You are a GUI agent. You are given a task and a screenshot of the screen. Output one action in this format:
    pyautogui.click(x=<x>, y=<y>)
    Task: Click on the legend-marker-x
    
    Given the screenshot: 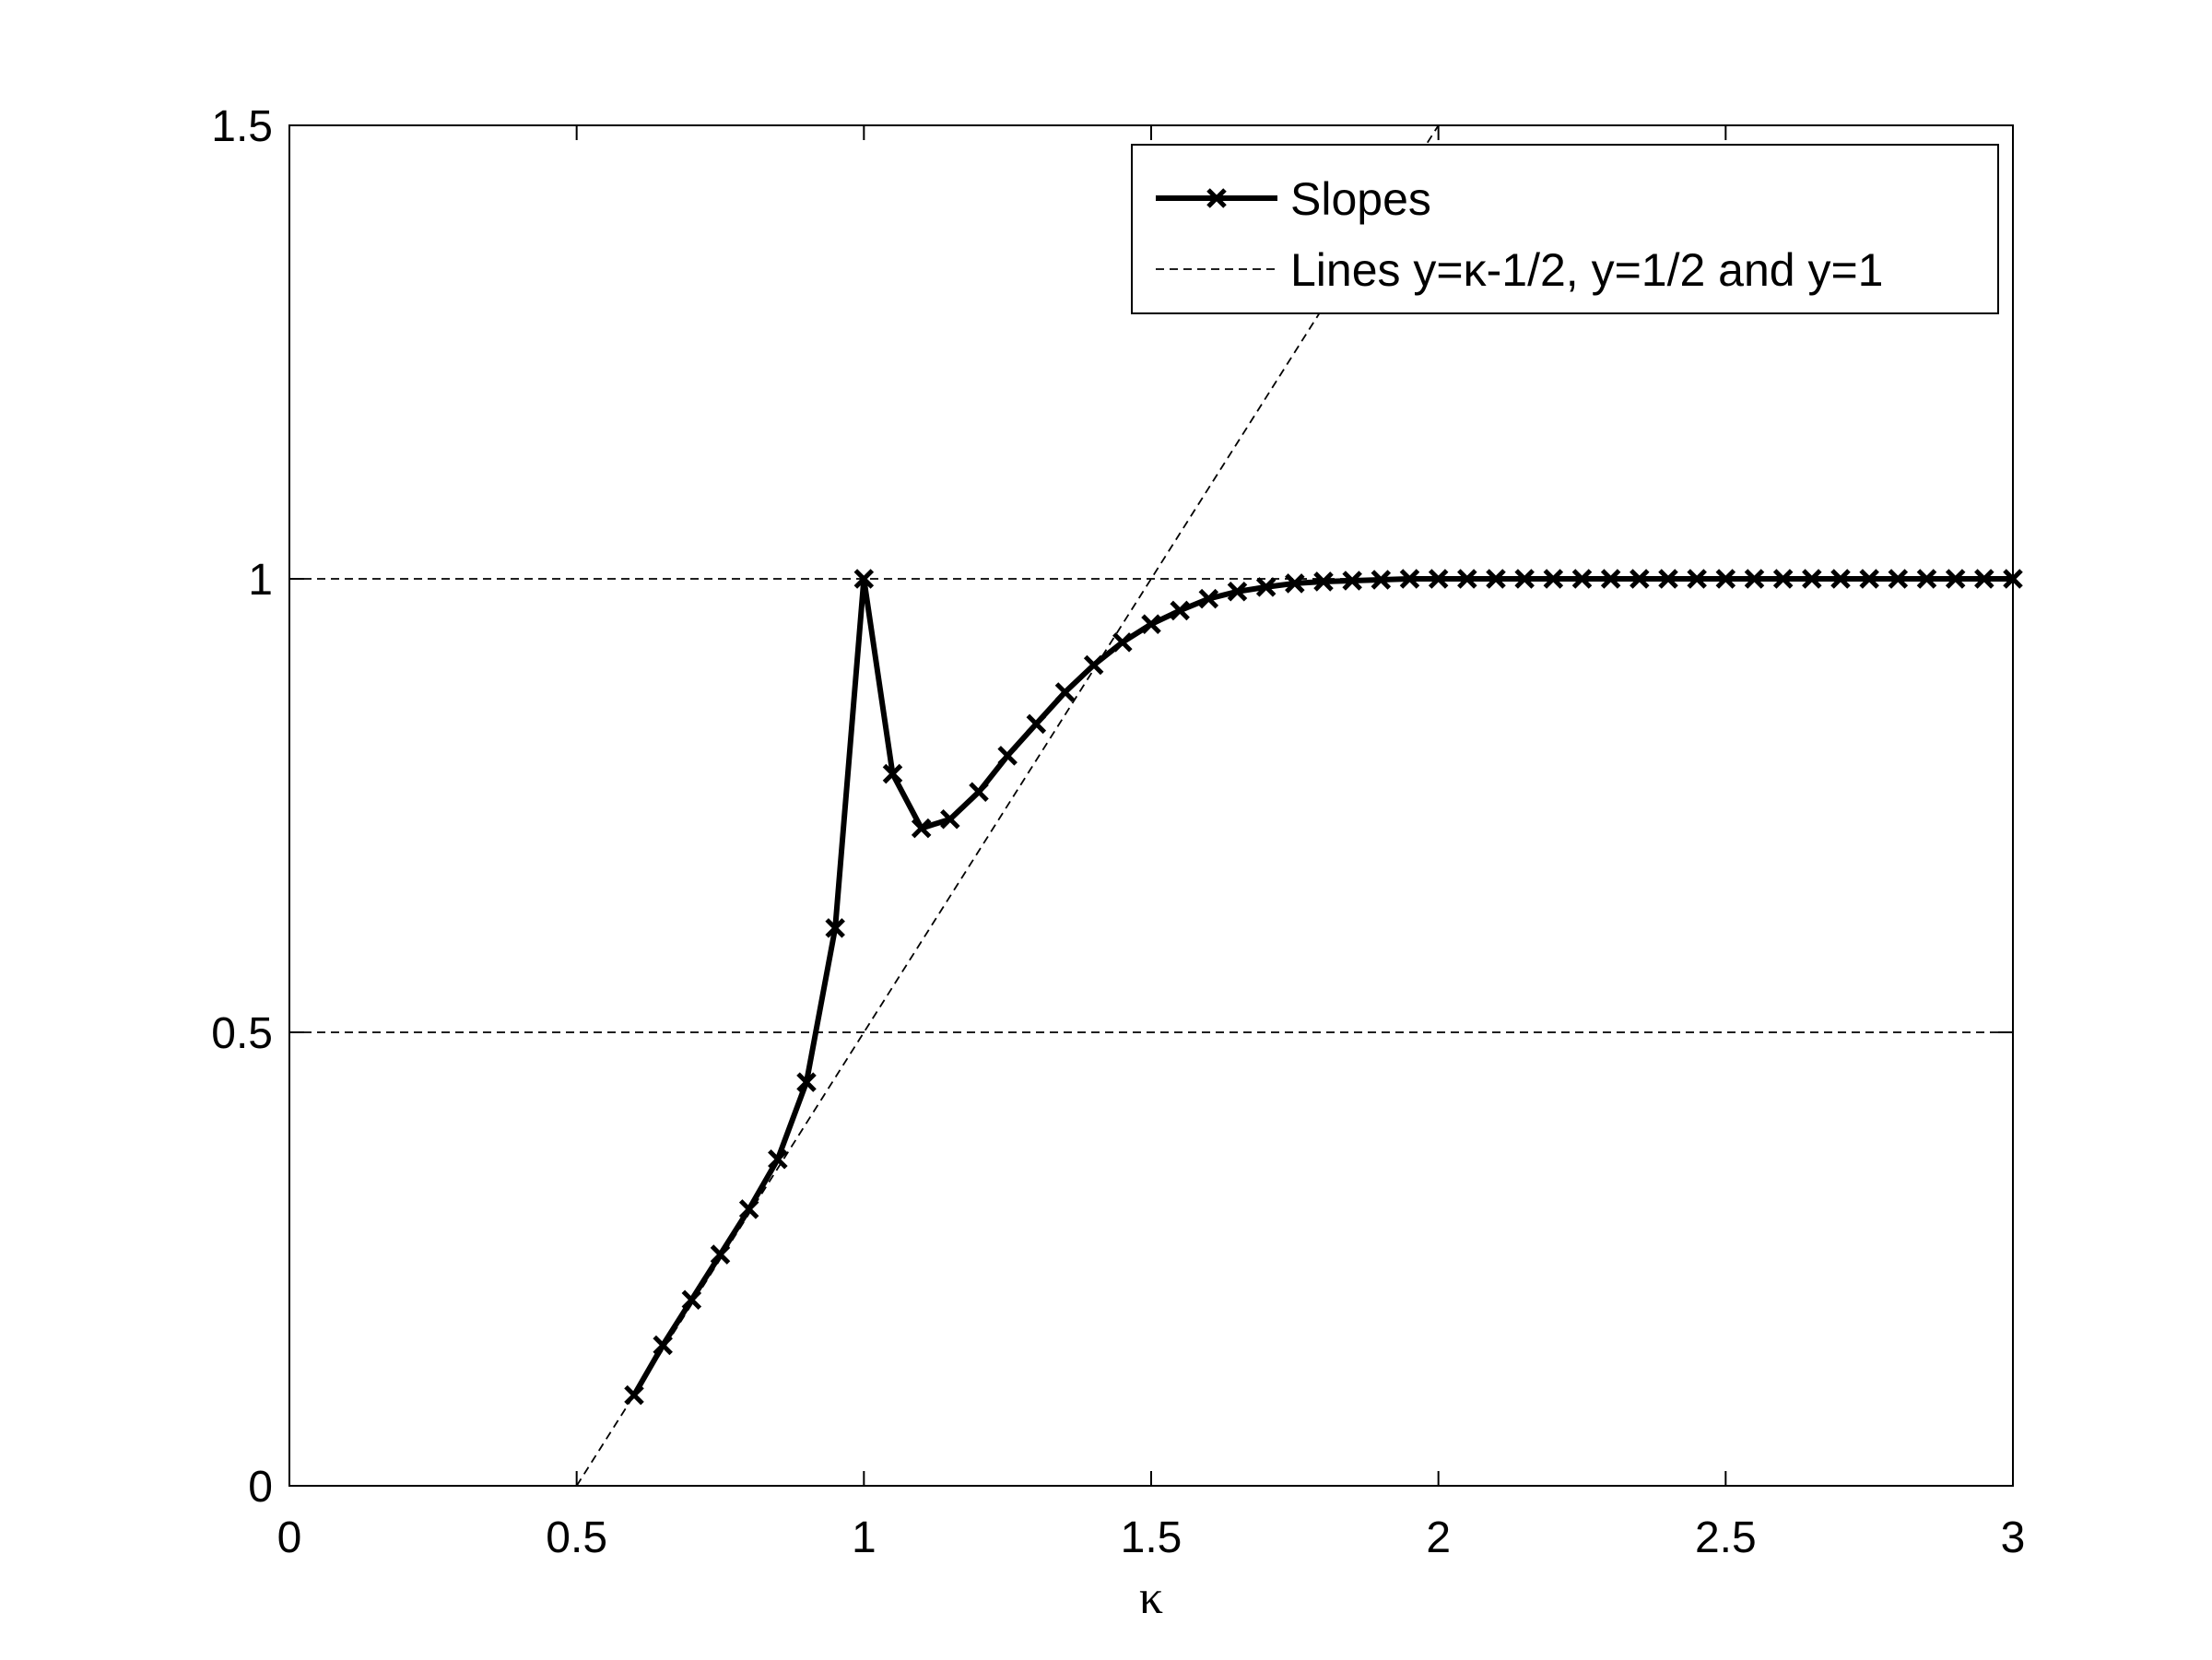 What is the action you would take?
    pyautogui.click(x=1216, y=198)
    